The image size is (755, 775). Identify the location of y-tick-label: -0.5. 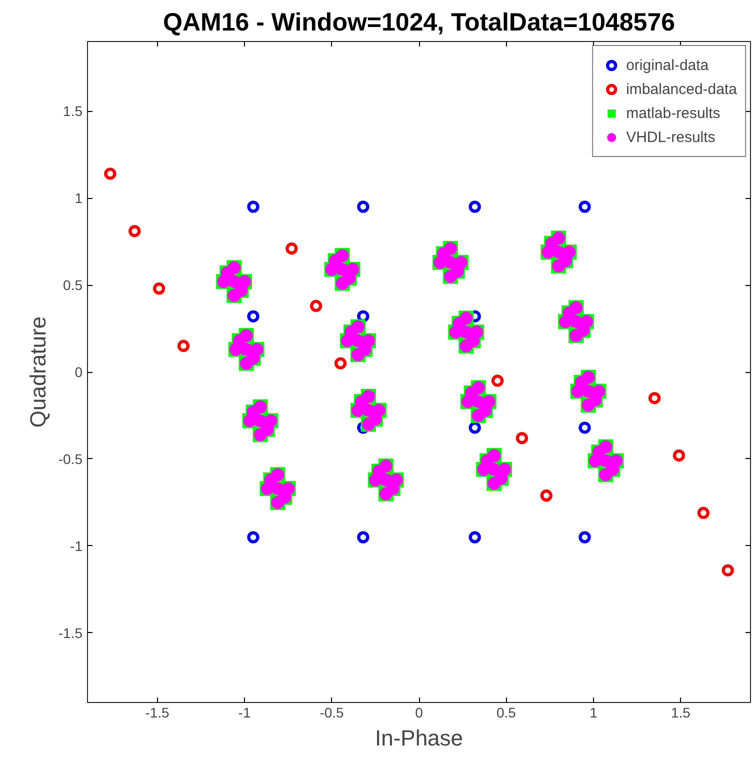
(70, 458).